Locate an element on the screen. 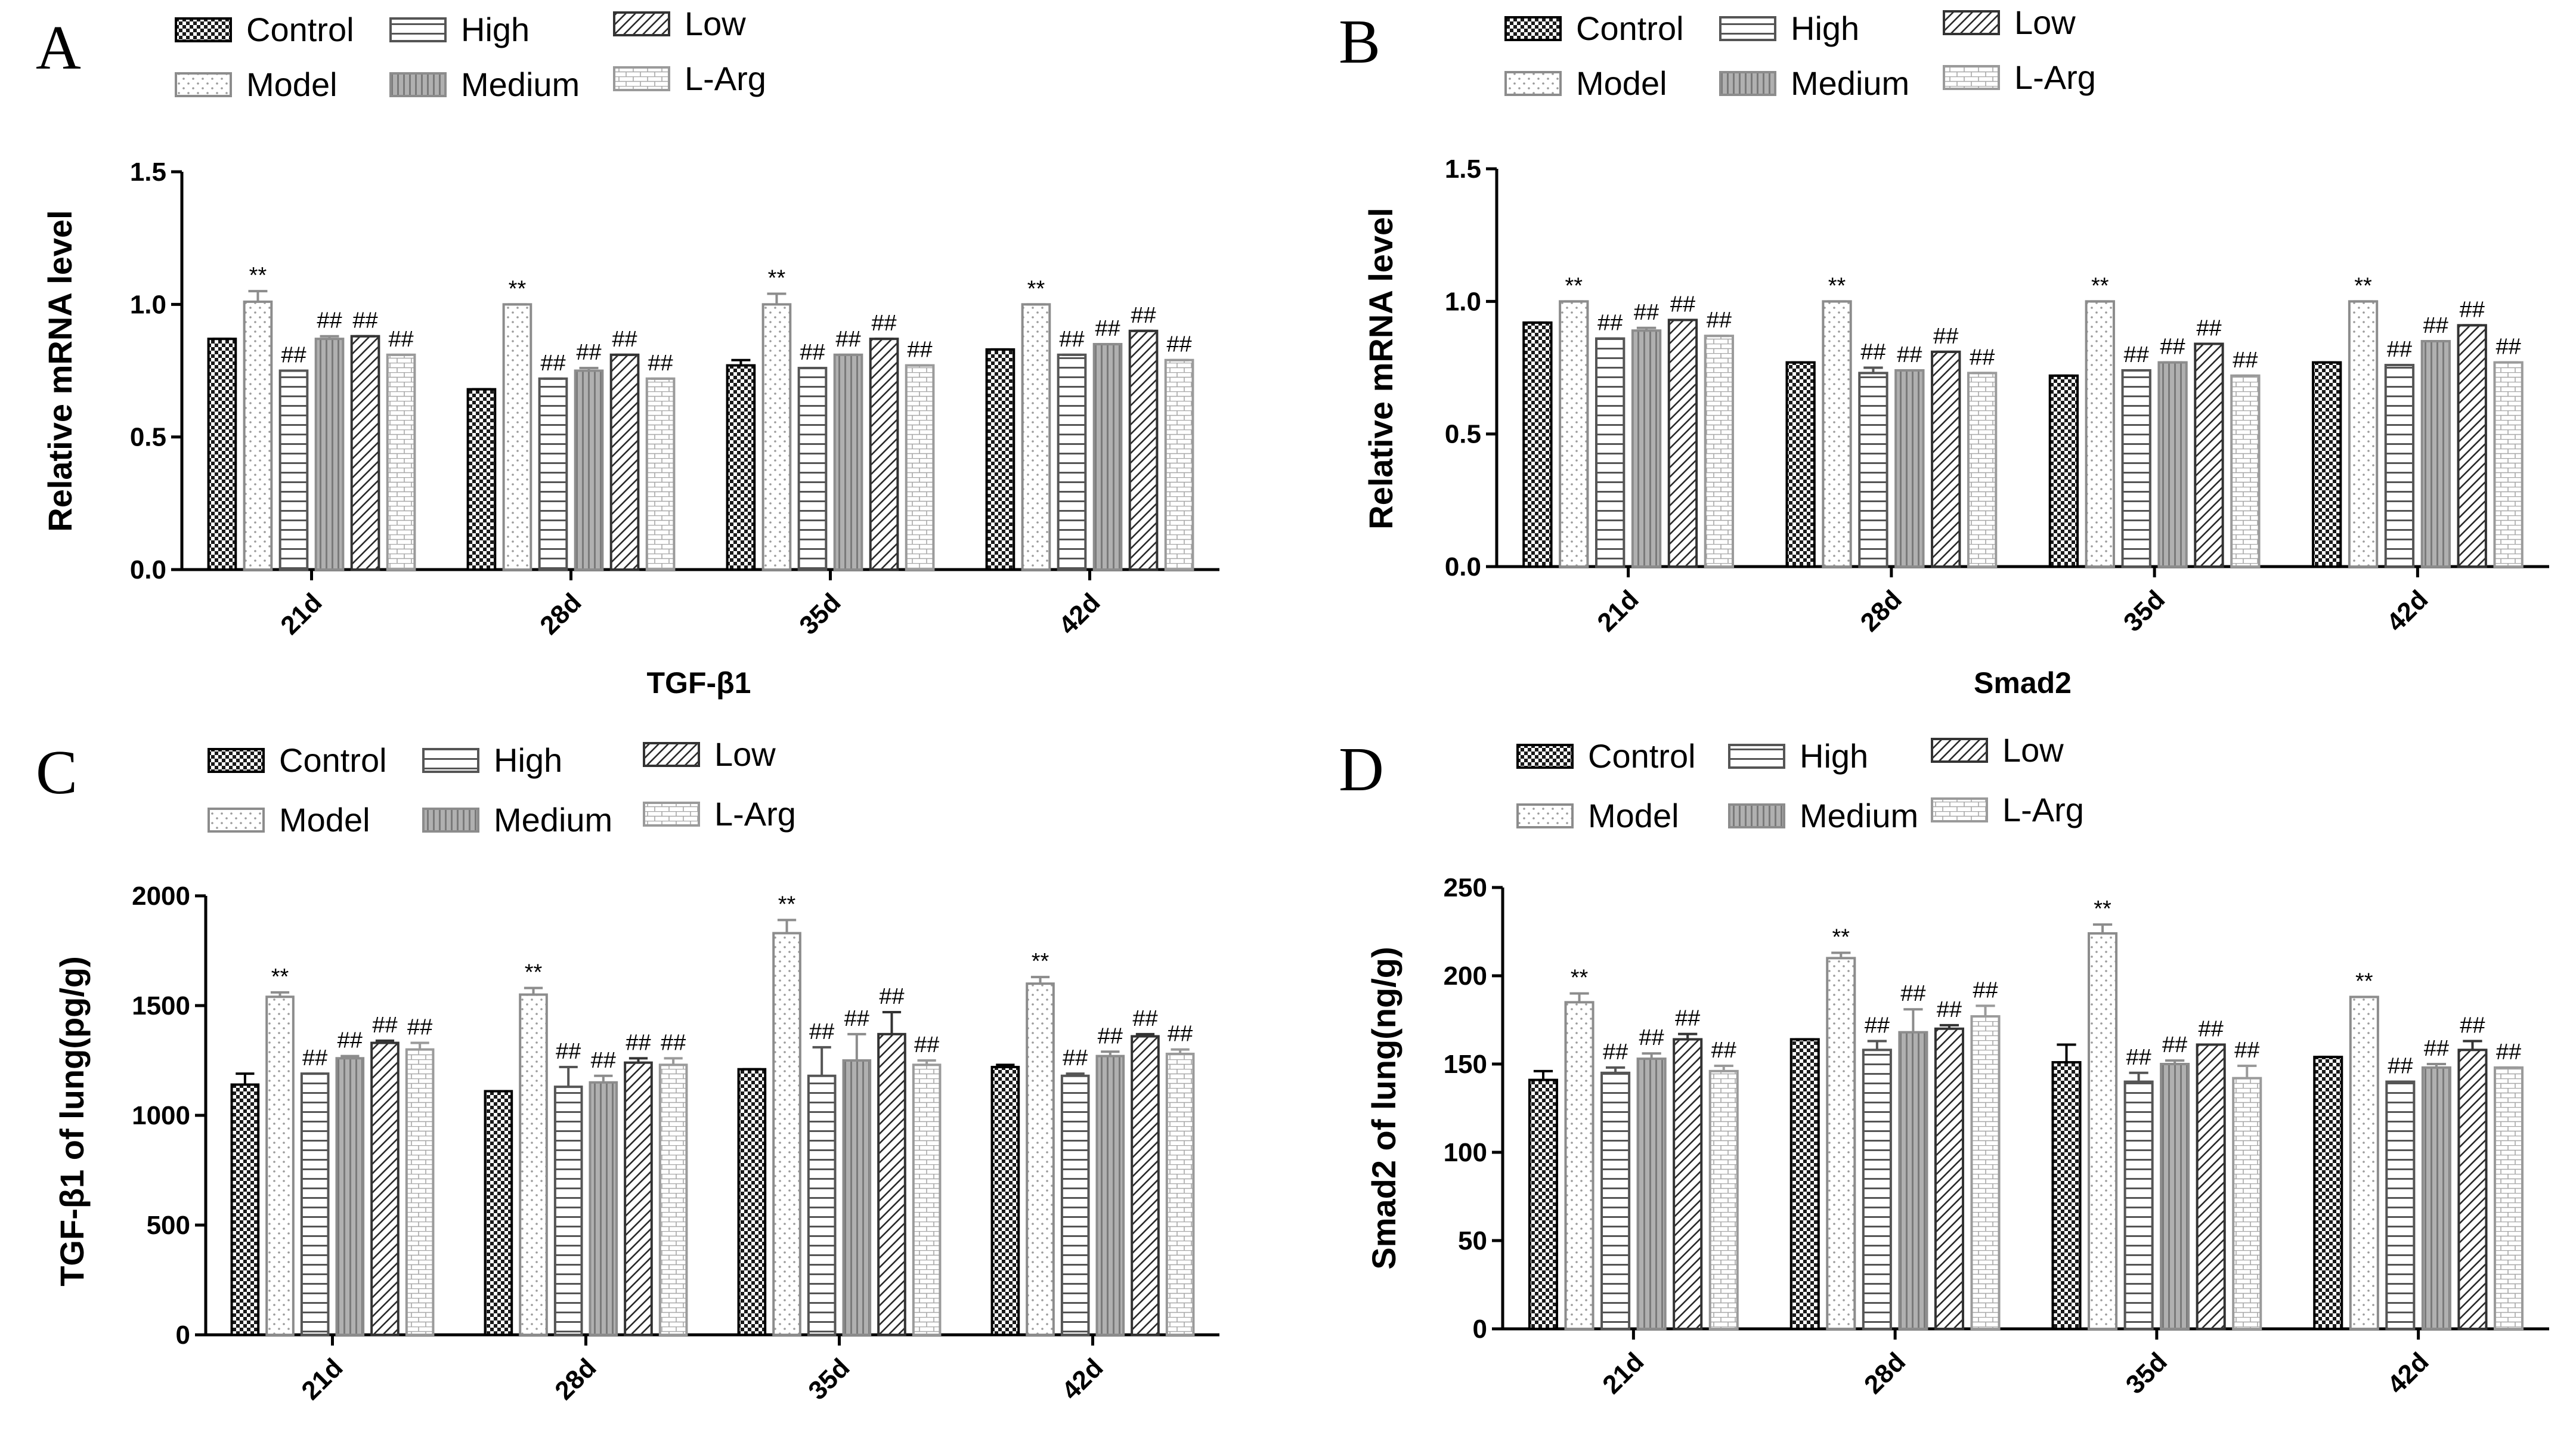  y-tick-label: 0 is located at coordinates (1480, 1329).